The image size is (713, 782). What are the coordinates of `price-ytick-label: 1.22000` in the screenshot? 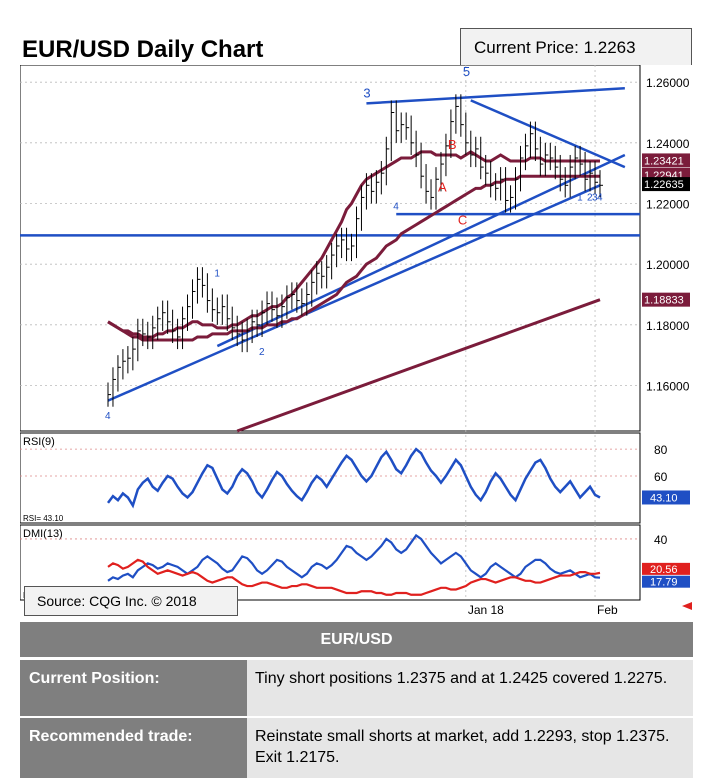 It's located at (668, 205).